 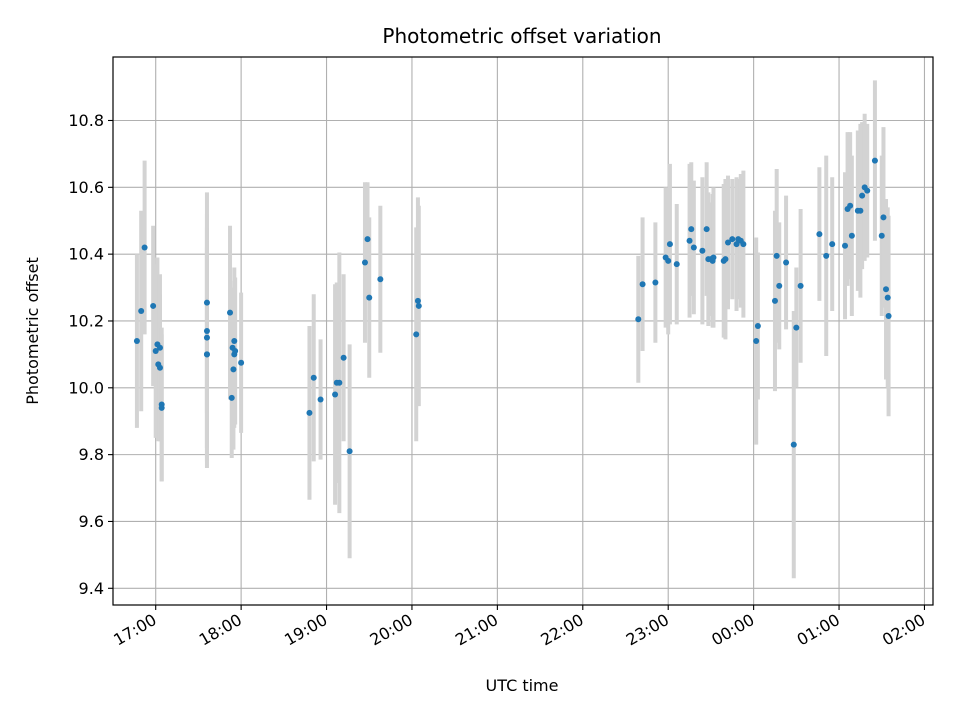 What do you see at coordinates (521, 36) in the screenshot?
I see `chart-title: Photometric offset variation` at bounding box center [521, 36].